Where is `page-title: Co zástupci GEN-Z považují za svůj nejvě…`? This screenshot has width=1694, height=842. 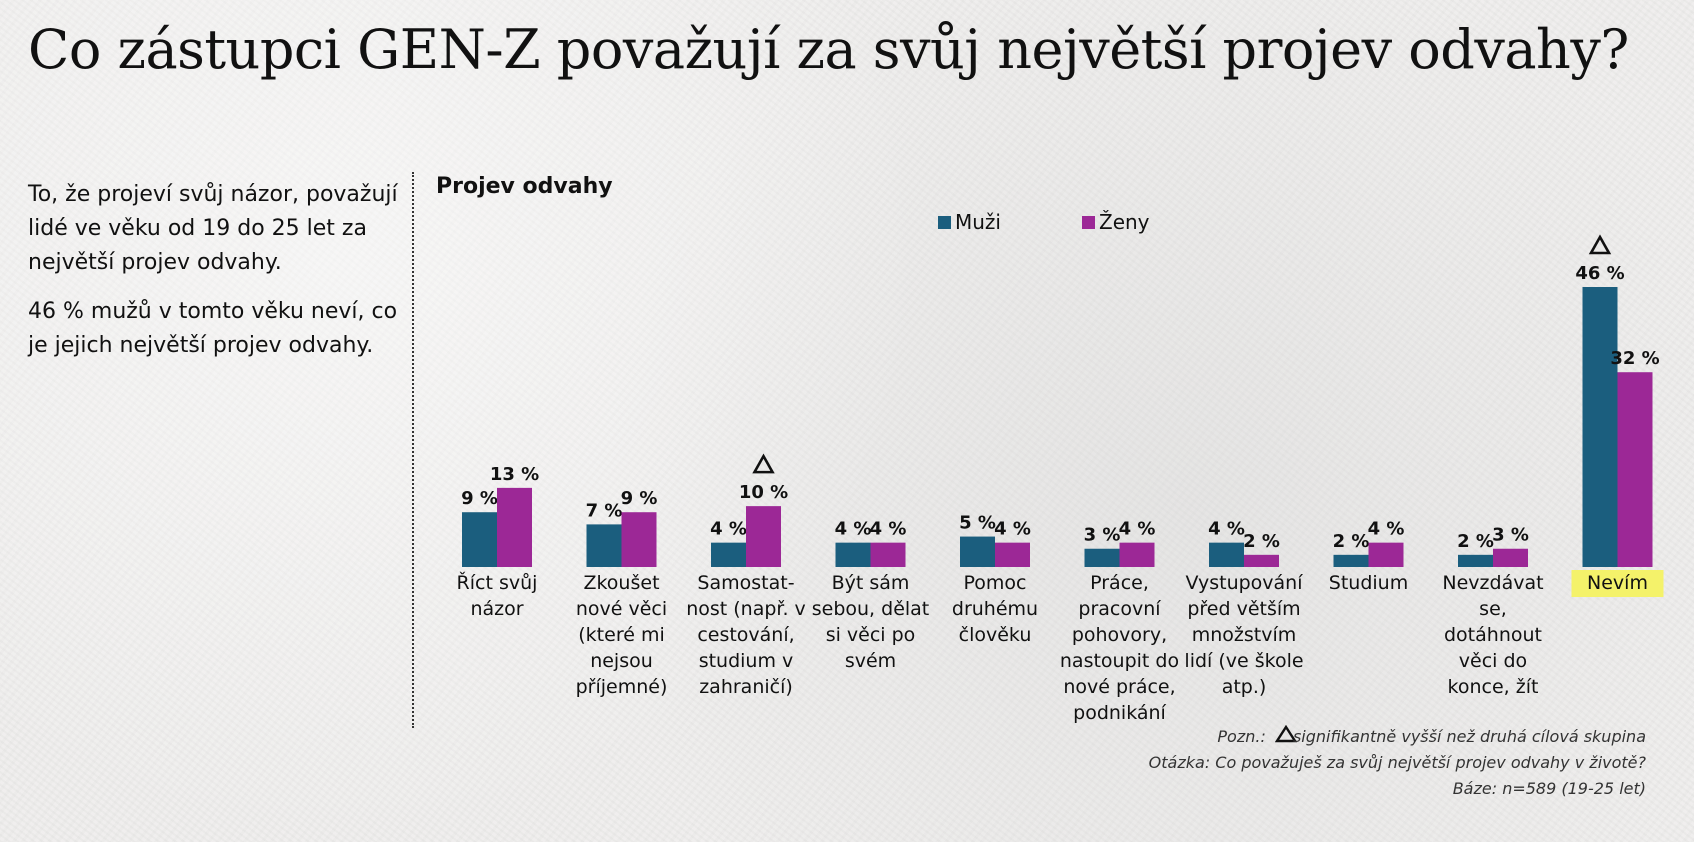
page-title: Co zástupci GEN-Z považují za svůj nejvě… is located at coordinates (828, 49).